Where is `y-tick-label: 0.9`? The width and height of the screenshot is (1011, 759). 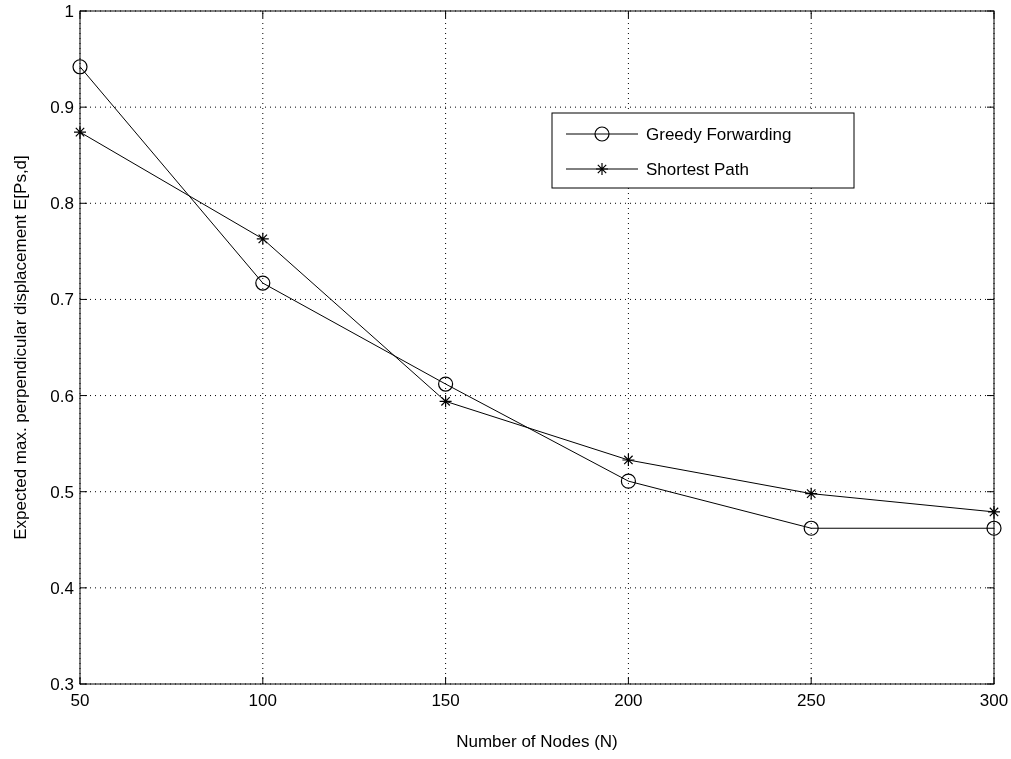
y-tick-label: 0.9 is located at coordinates (62, 108).